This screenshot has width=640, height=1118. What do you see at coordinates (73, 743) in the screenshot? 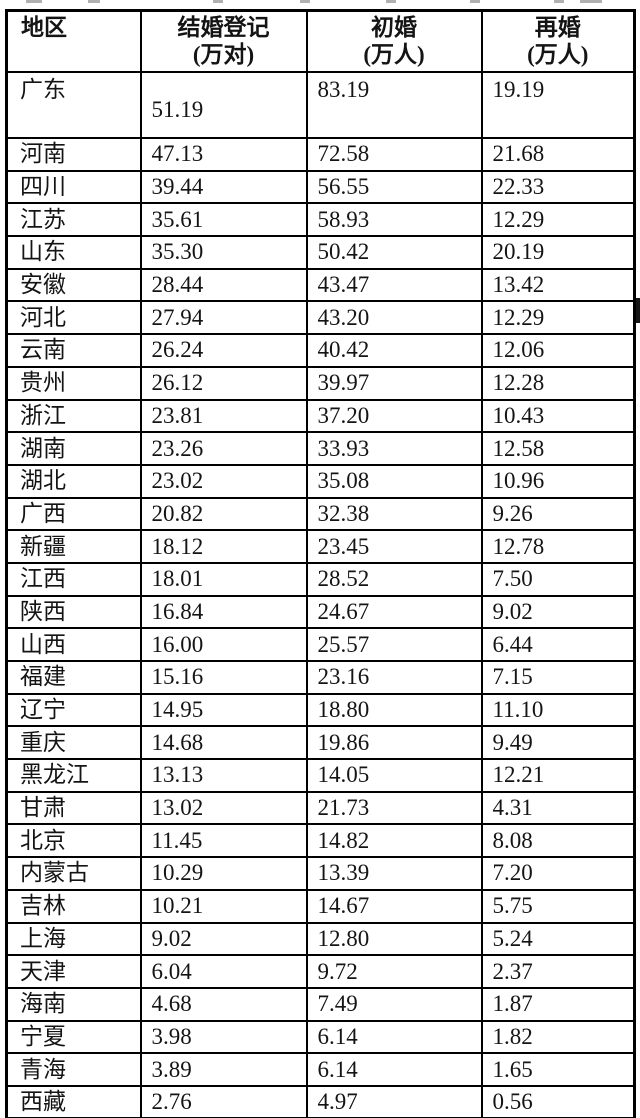
I see `region-cell: 重庆` at bounding box center [73, 743].